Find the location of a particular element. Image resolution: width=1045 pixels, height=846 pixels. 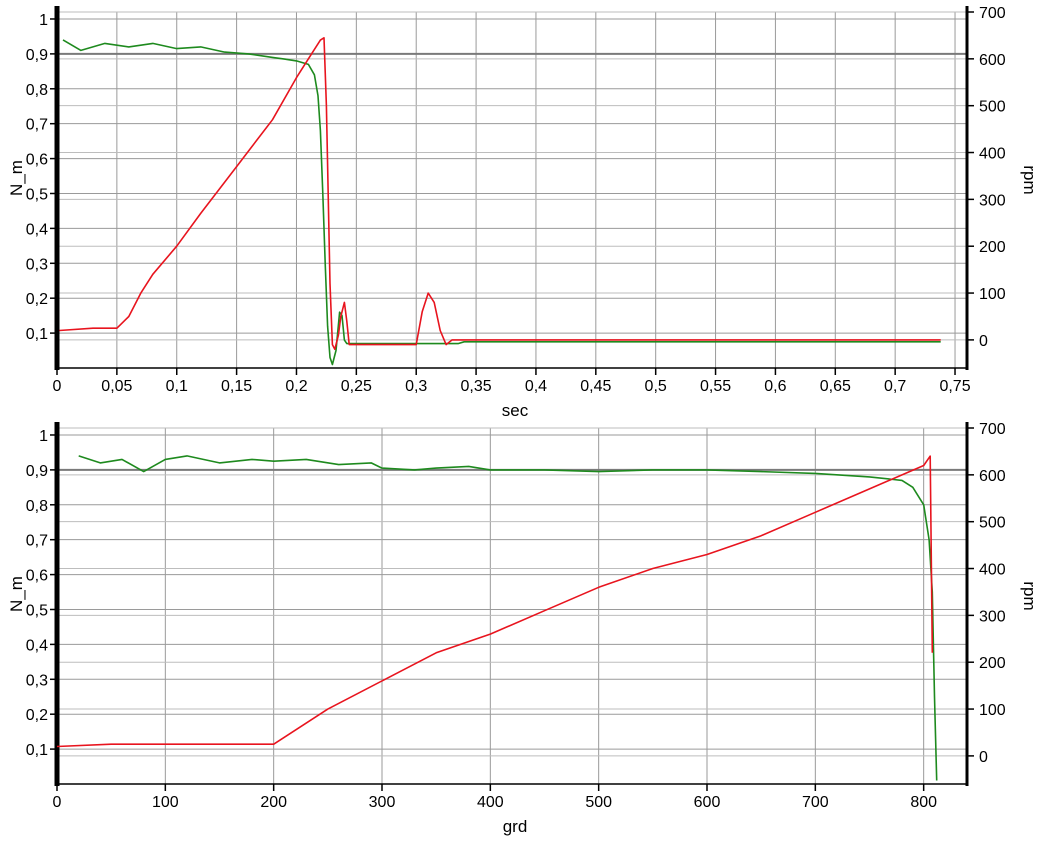

x-tick-label: 100 is located at coordinates (165, 802).